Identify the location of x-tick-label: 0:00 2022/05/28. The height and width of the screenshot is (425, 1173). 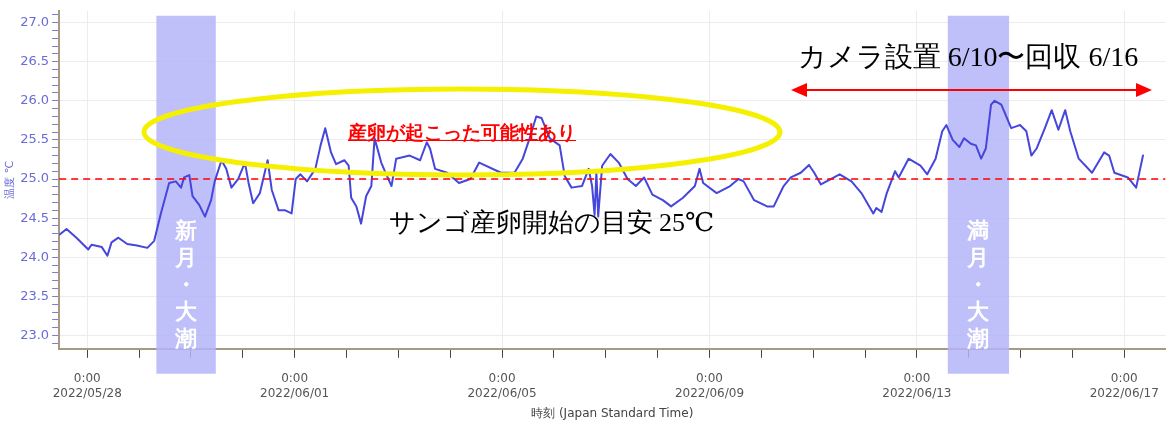
(87, 385).